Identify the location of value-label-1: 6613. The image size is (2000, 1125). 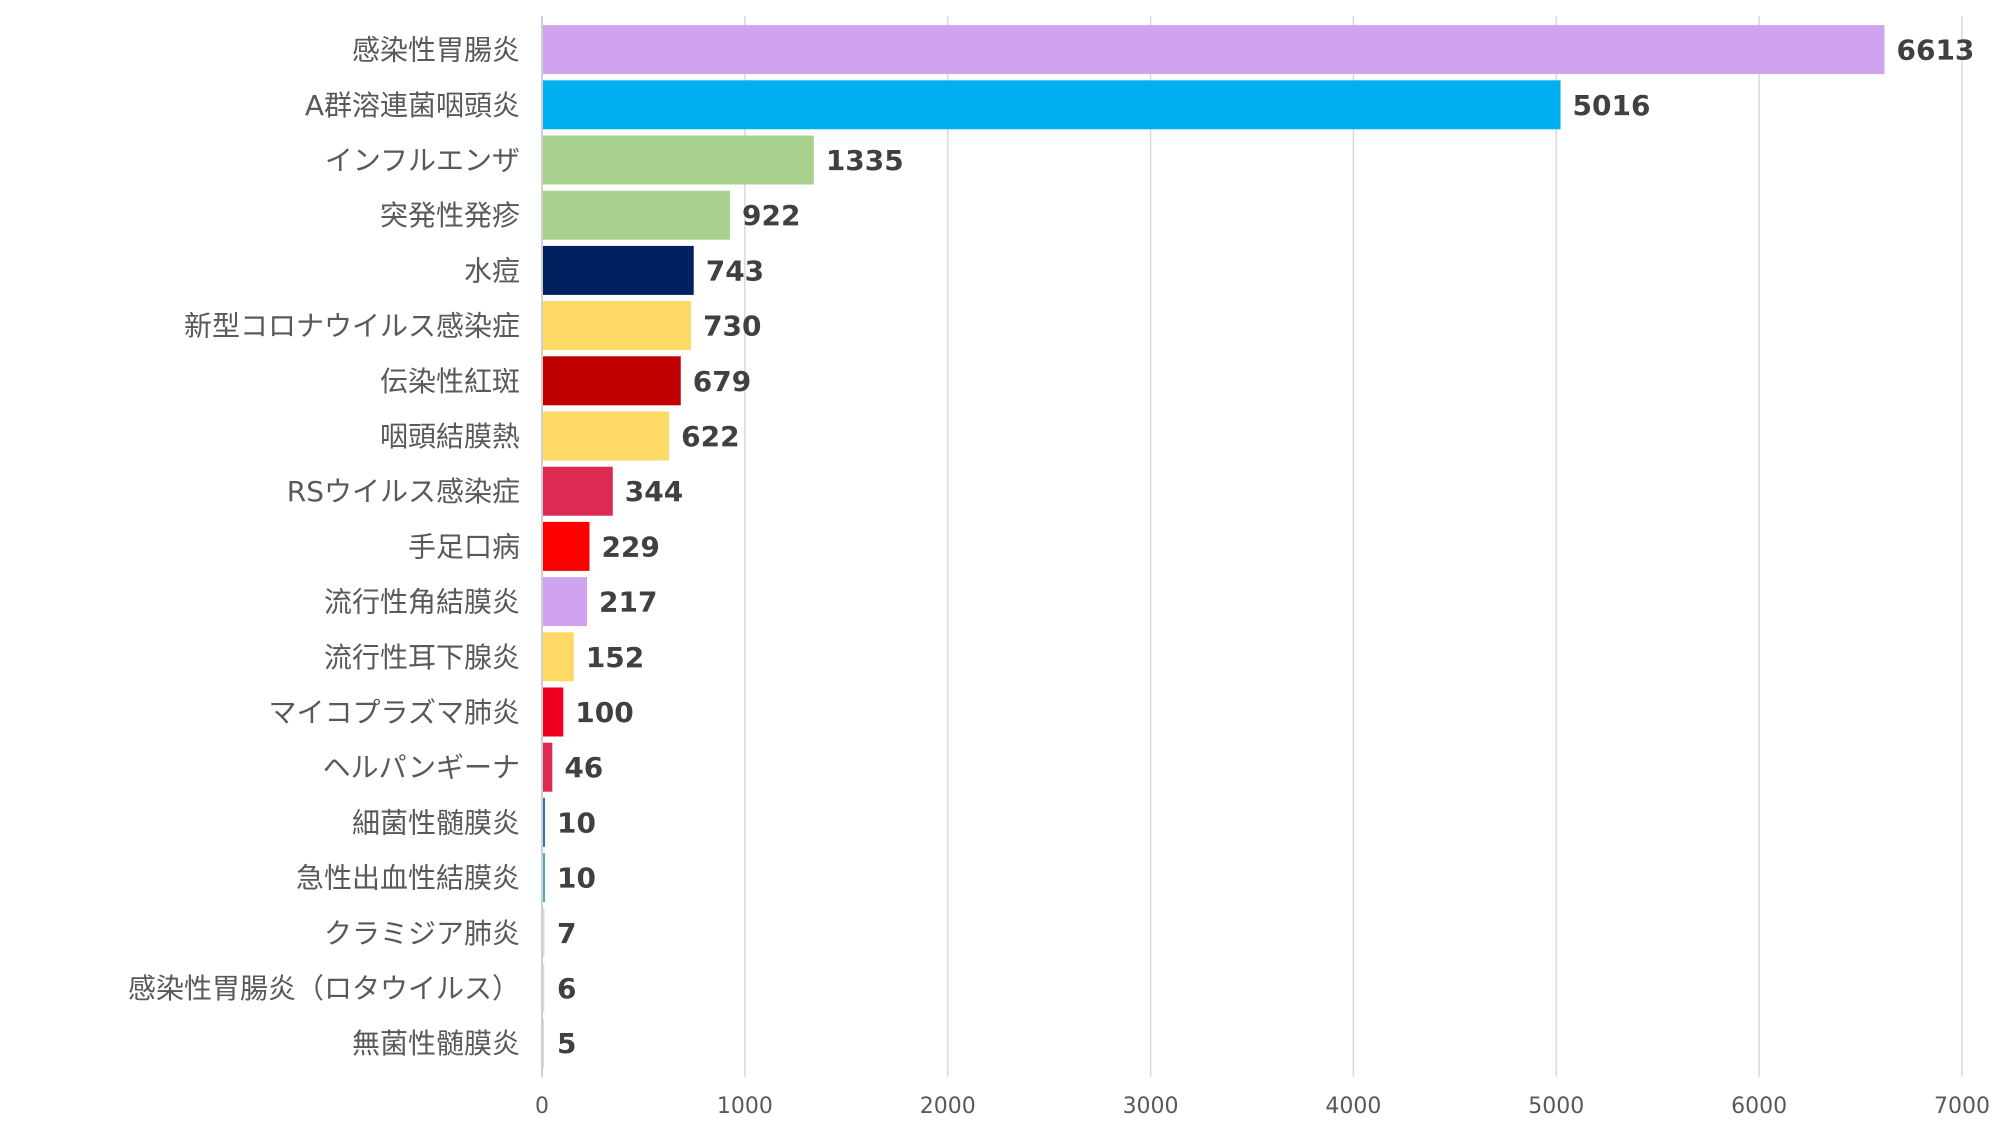
(1935, 50).